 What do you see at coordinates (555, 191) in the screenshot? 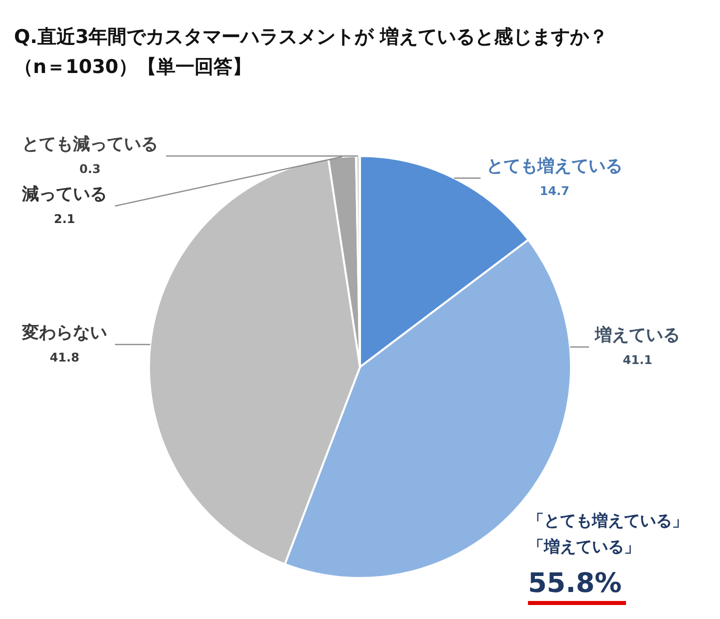
I see `data-label: 14.7` at bounding box center [555, 191].